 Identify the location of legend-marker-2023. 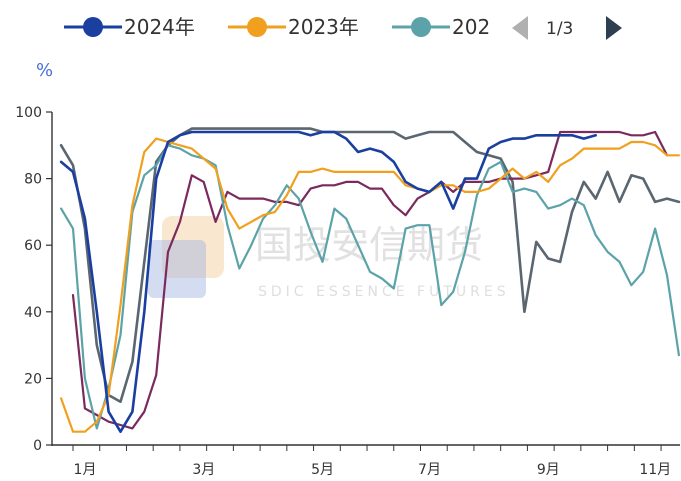
(257, 27).